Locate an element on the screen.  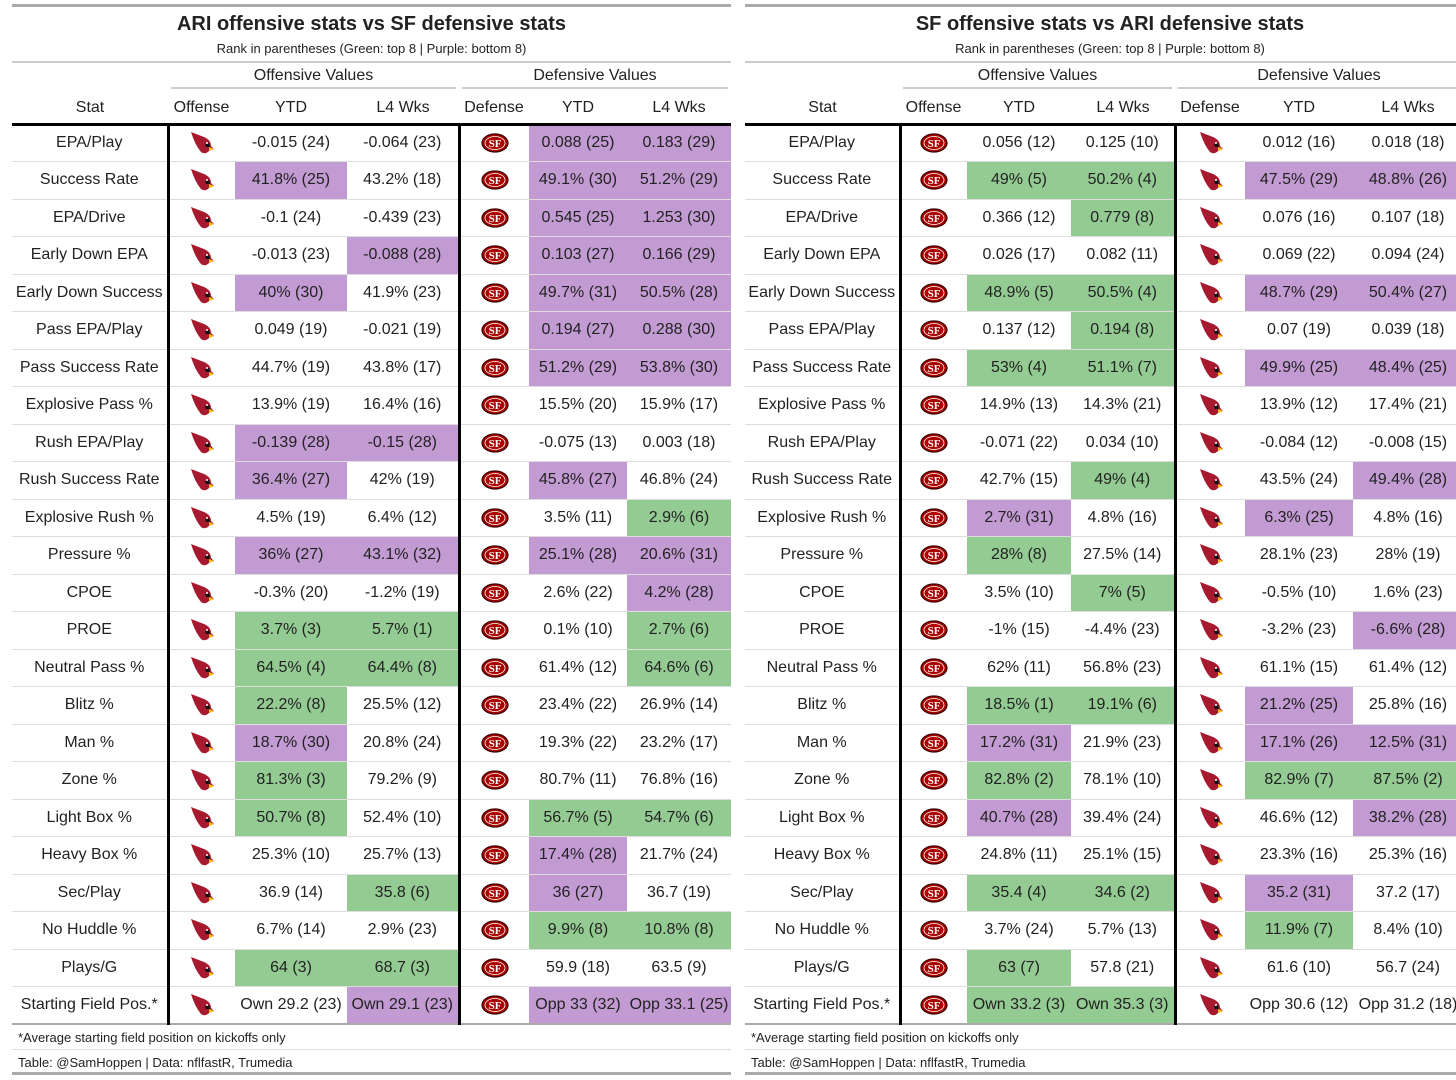
offense-l4-cell: 39.4% (24) is located at coordinates (1123, 818).